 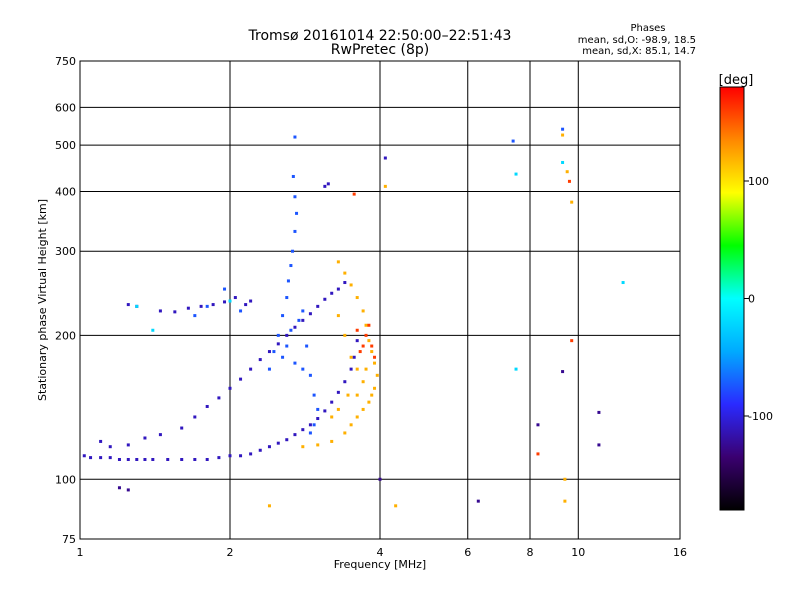 What do you see at coordinates (65, 145) in the screenshot?
I see `y-tick-label: 500` at bounding box center [65, 145].